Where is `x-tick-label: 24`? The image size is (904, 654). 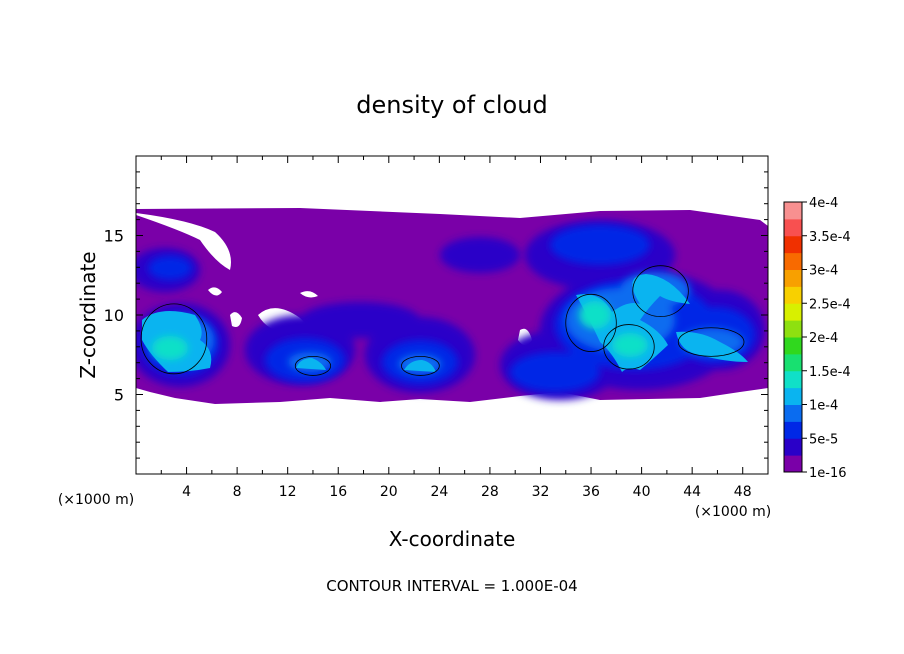 x-tick-label: 24 is located at coordinates (439, 492).